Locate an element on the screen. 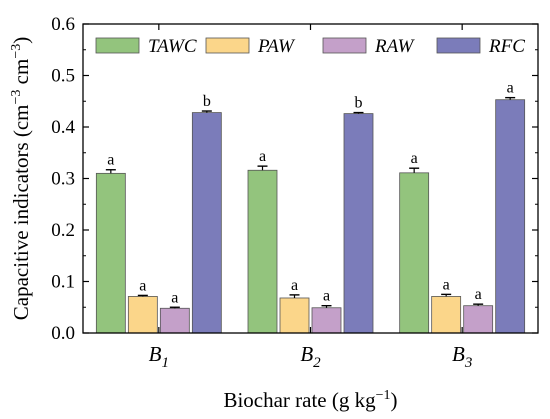  y-tick-label: 0.2 is located at coordinates (63, 230).